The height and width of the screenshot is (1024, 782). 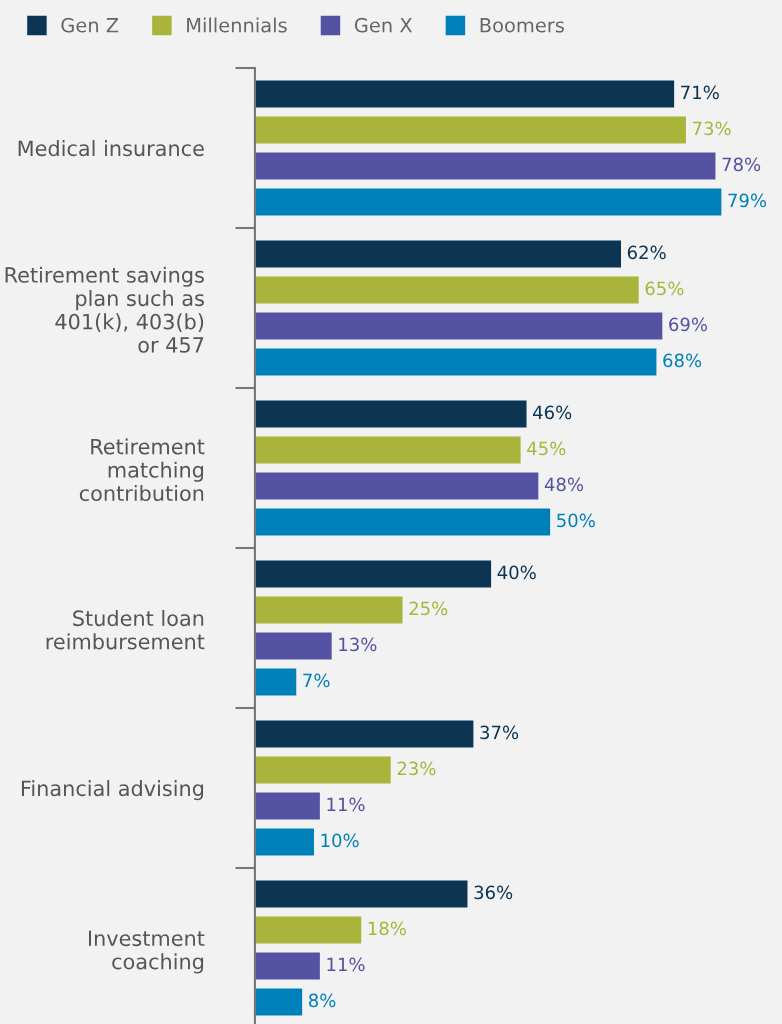 What do you see at coordinates (125, 630) in the screenshot?
I see `y-tick-label: Student loan reimbursement` at bounding box center [125, 630].